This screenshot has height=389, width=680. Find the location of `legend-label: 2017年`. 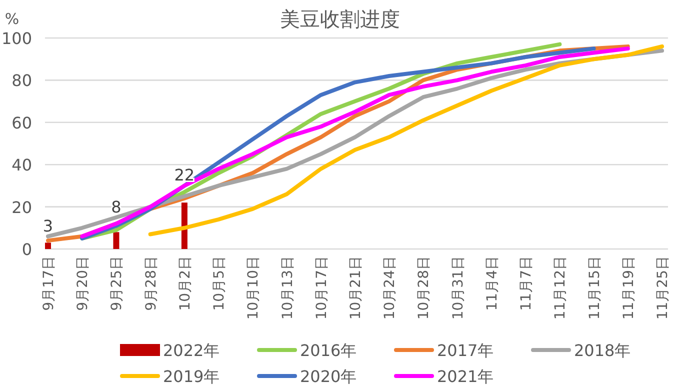

legend-label: 2017年 is located at coordinates (465, 350).